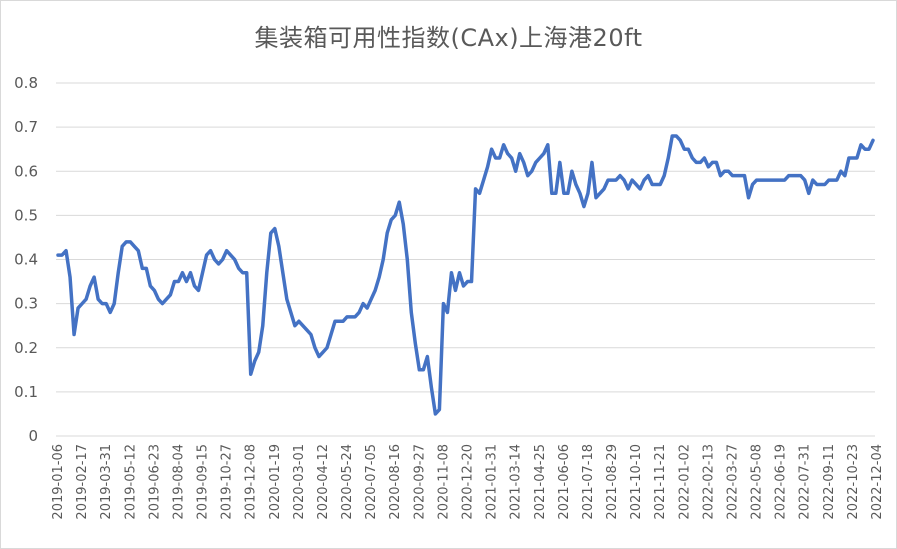 Image resolution: width=897 pixels, height=549 pixels. Describe the element at coordinates (299, 482) in the screenshot. I see `x-tick-label: 2020-03-01` at that location.